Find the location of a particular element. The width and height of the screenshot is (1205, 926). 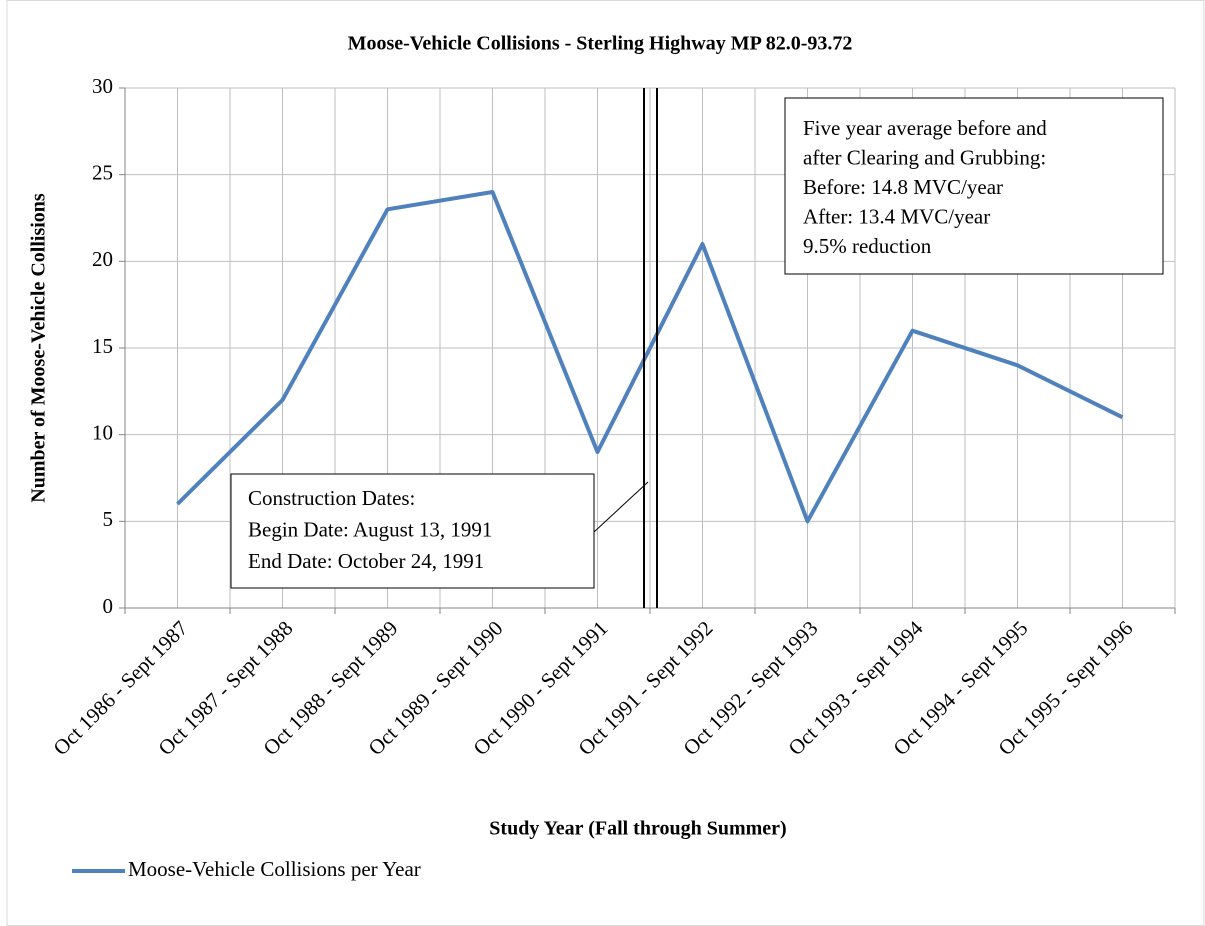

annotation-text: Construction Dates: is located at coordinates (331, 498).